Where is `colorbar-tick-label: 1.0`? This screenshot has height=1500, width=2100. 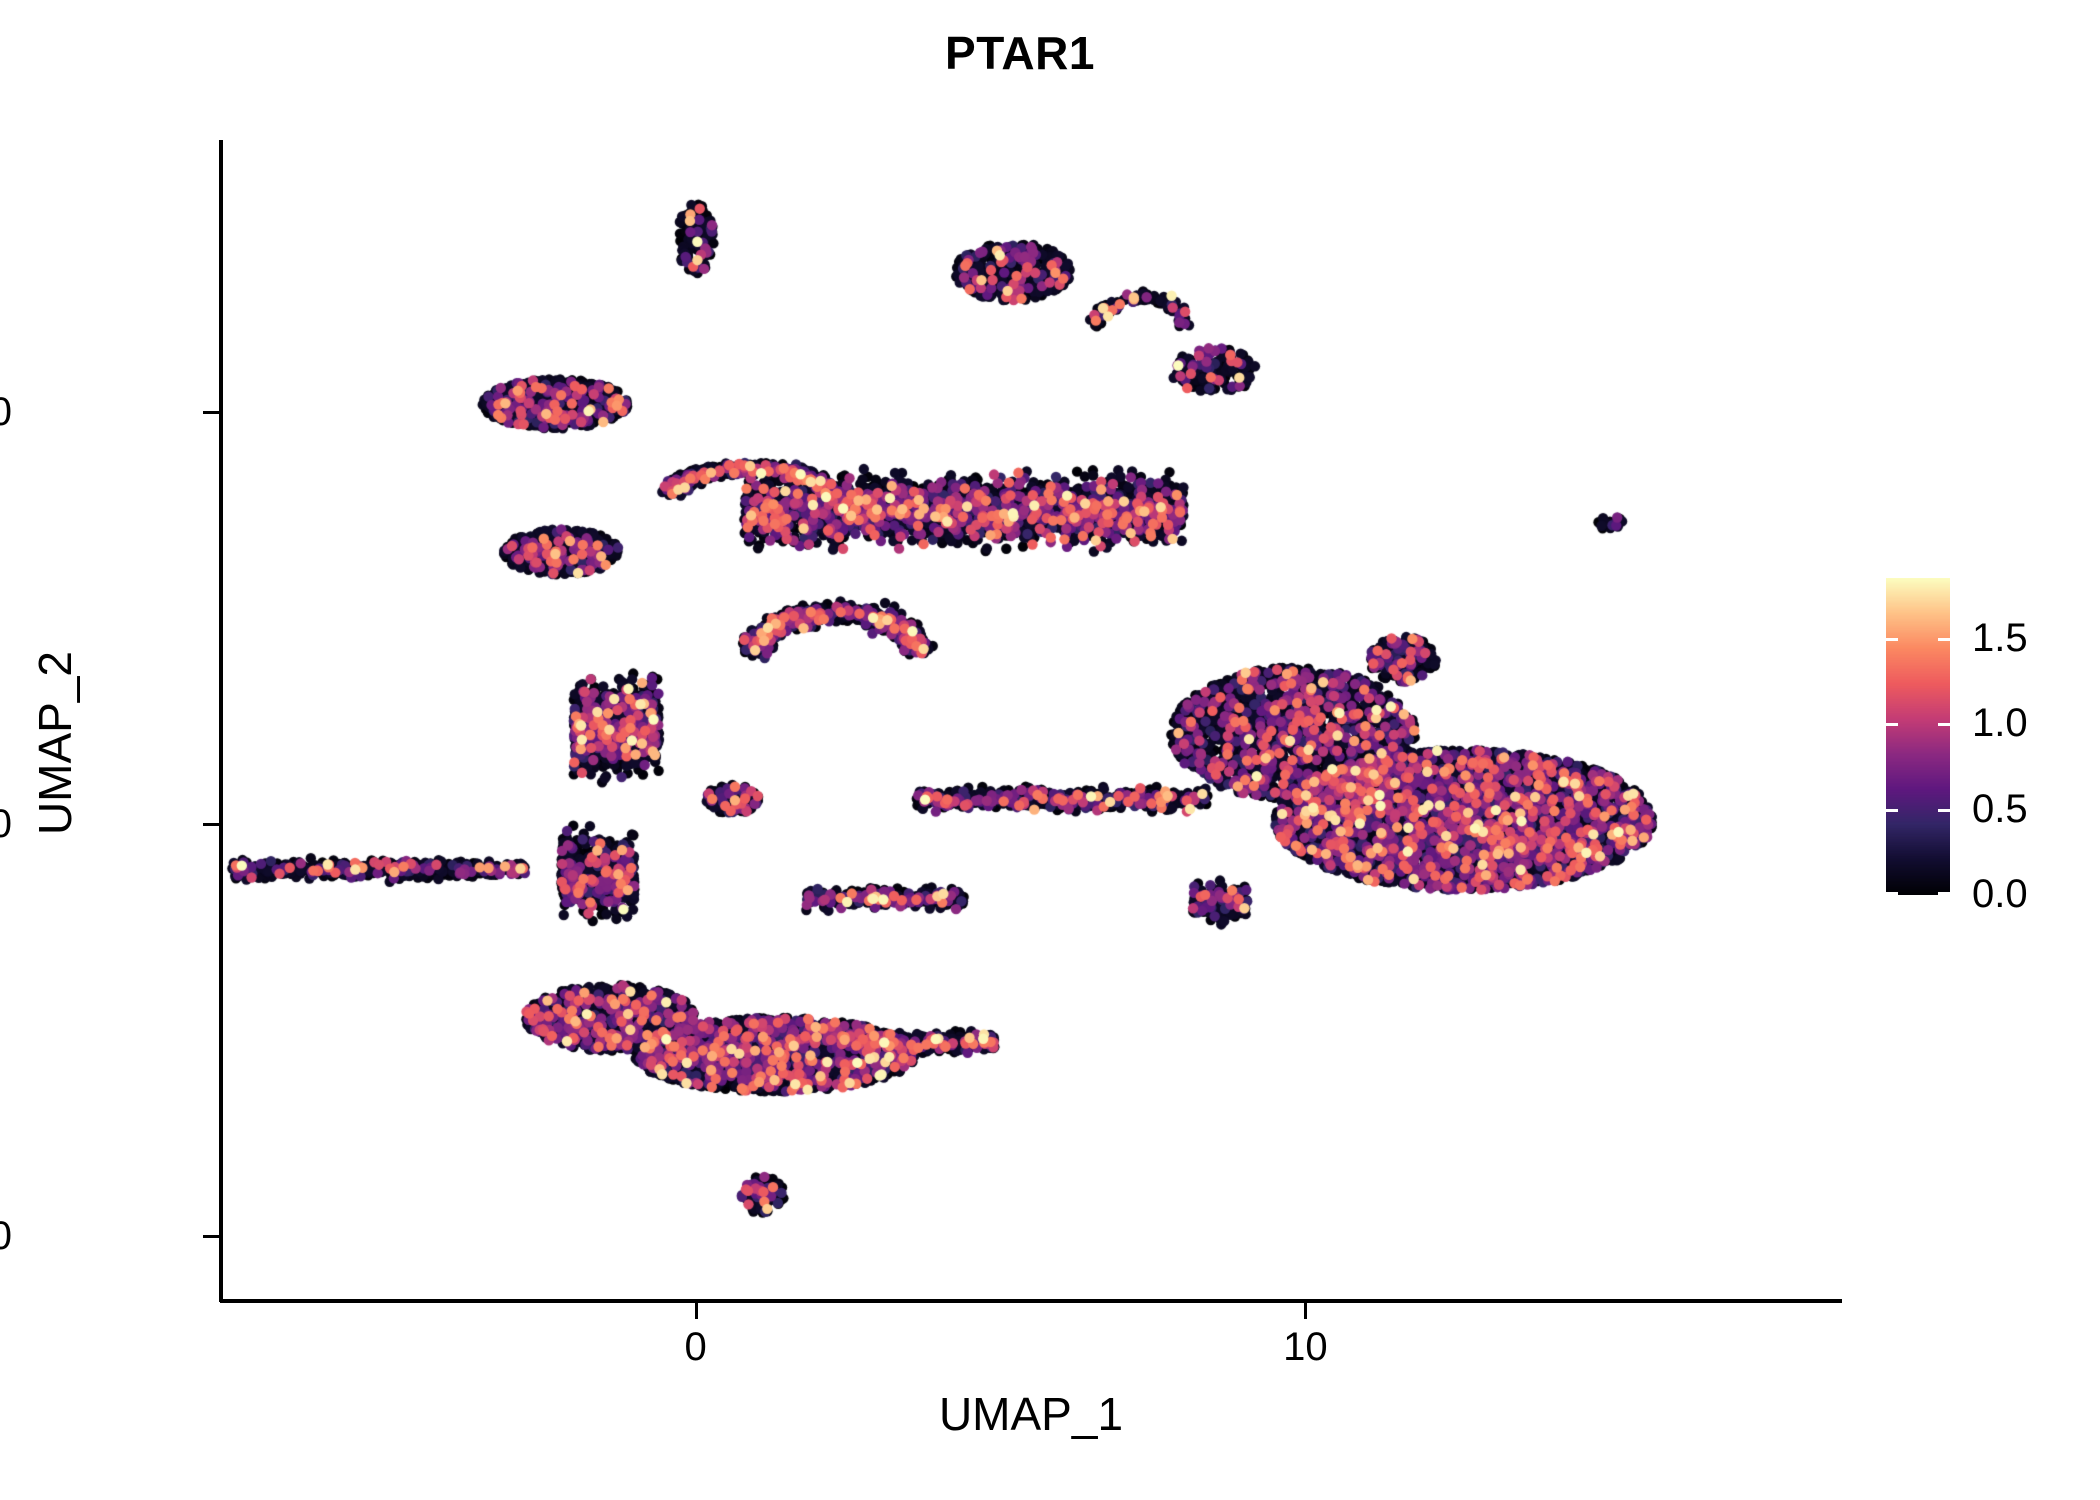
colorbar-tick-label: 1.0 is located at coordinates (2000, 723).